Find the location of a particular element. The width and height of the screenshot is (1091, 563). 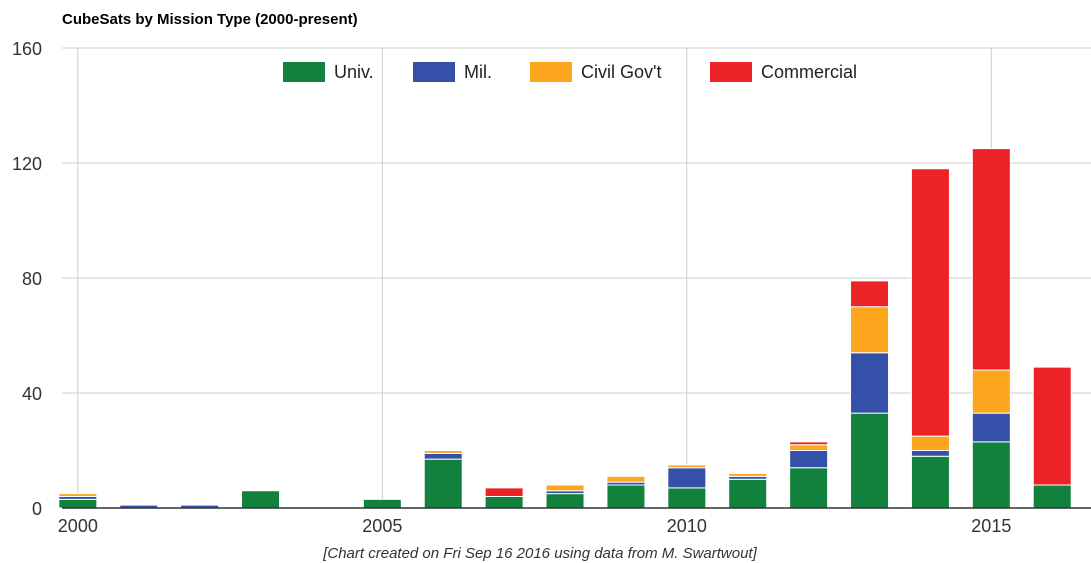

y-tick-label: 160 is located at coordinates (27, 49).